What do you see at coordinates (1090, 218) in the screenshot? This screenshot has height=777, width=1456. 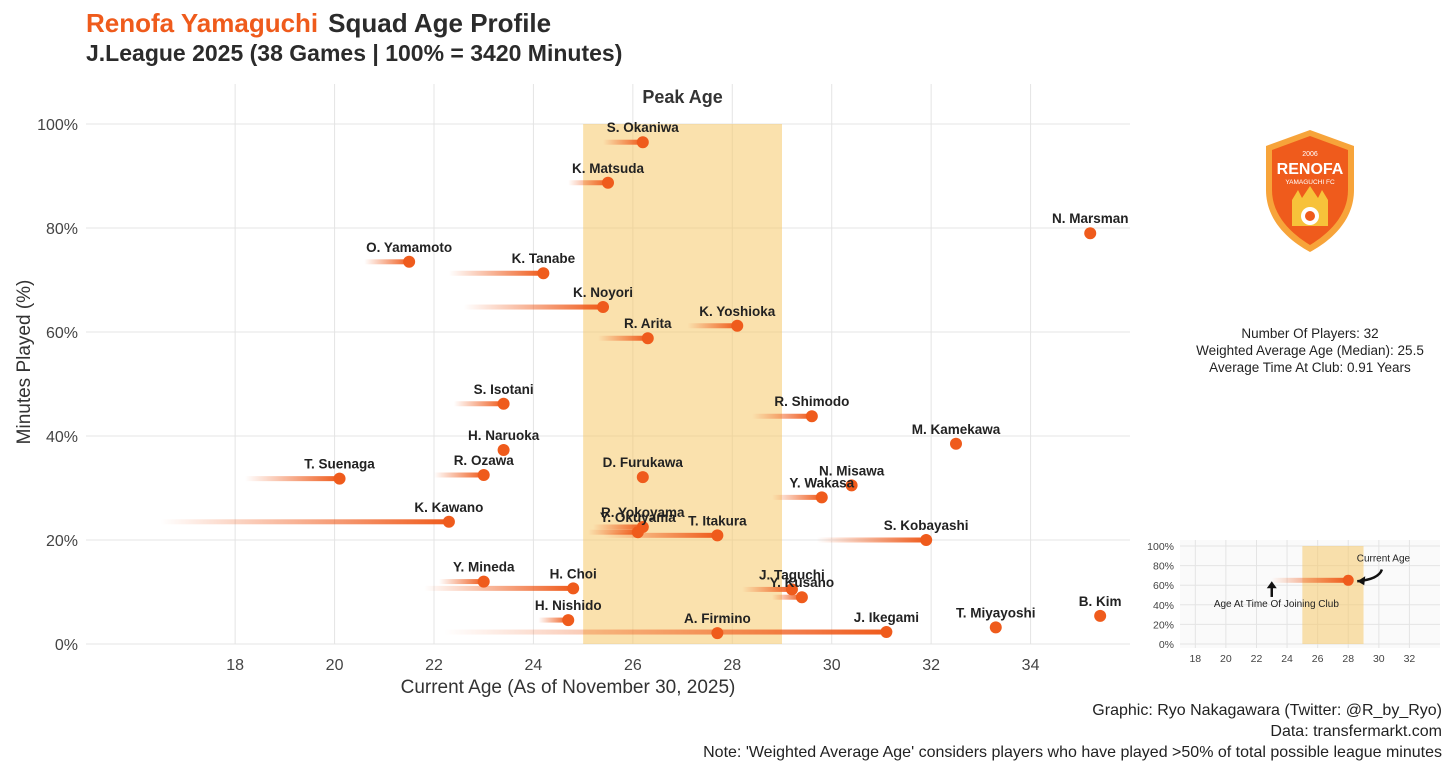 I see `player-label: N. Marsman` at bounding box center [1090, 218].